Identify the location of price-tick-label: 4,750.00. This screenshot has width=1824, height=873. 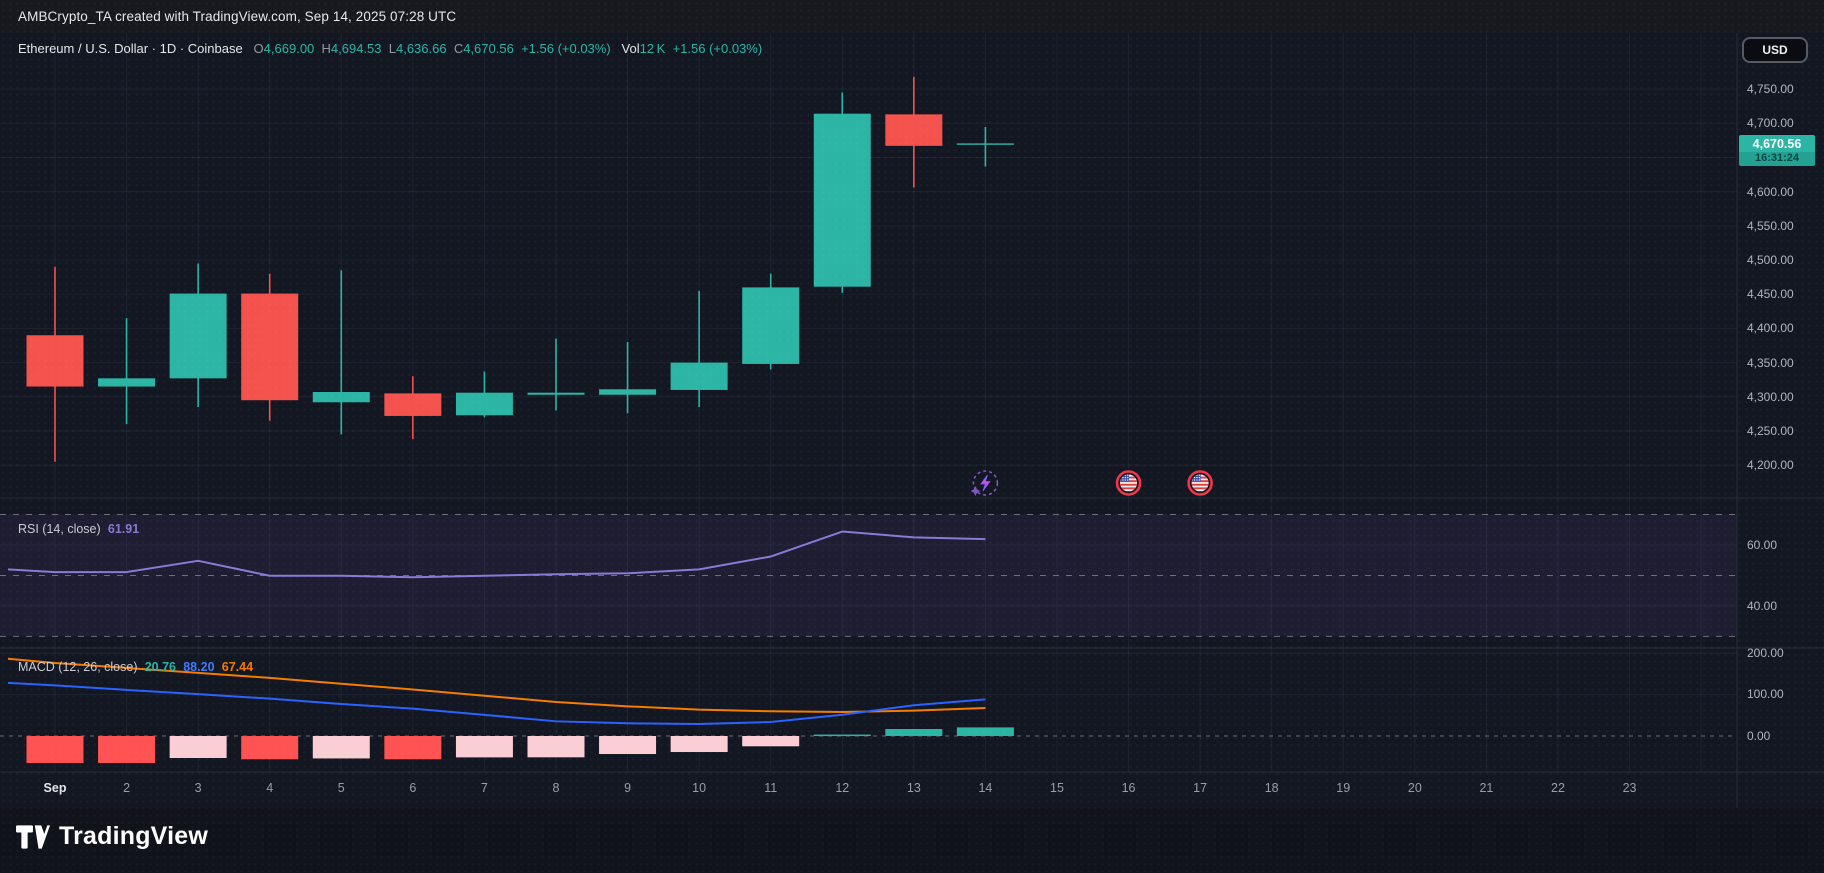
(1770, 89).